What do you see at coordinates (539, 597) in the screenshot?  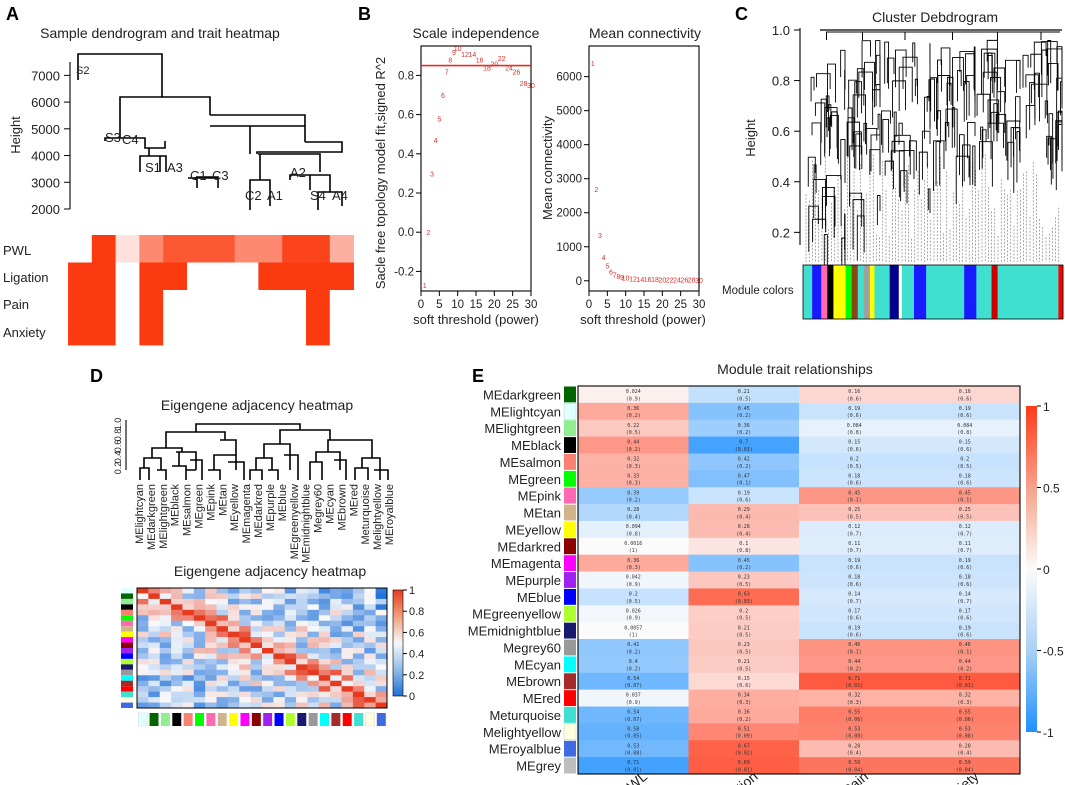 I see `panel-e-row-label: MEblue` at bounding box center [539, 597].